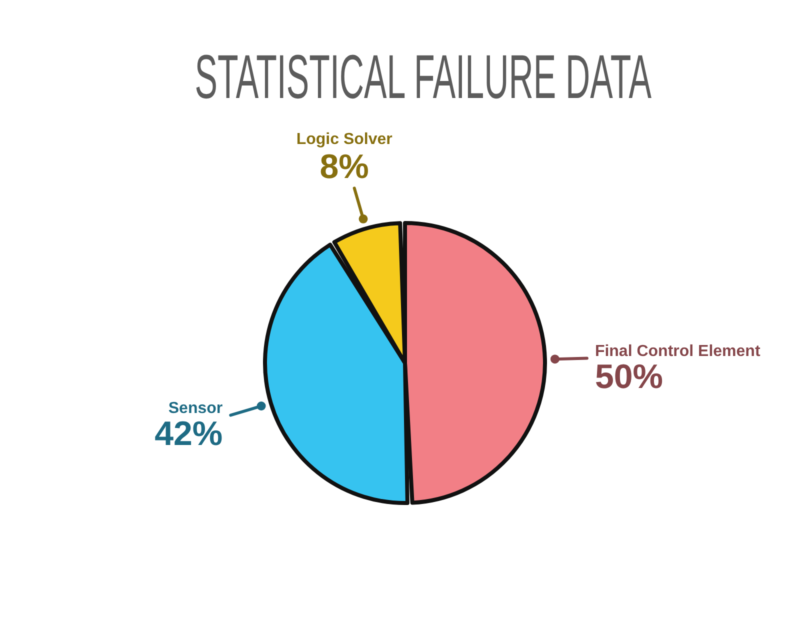  I want to click on slice-label: Logic Solver, so click(344, 139).